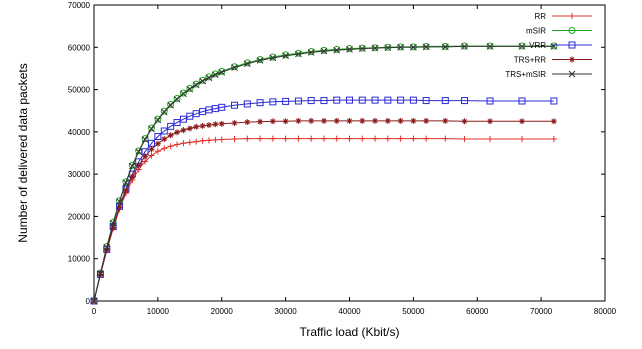 The height and width of the screenshot is (349, 642). I want to click on x-axis-label: Traffic load (Kbit/s), so click(349, 332).